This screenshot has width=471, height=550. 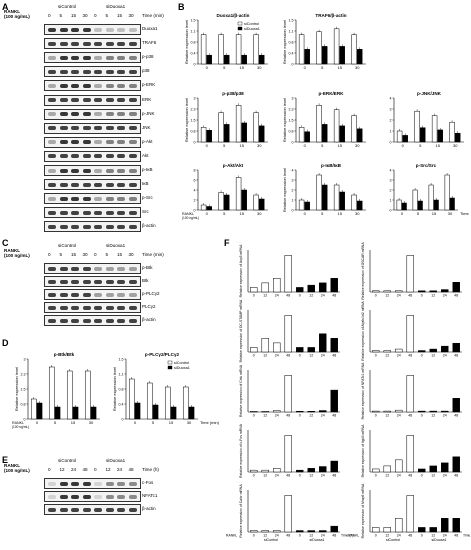 I want to click on blot-row-label: p-Btk, so click(x=147, y=267).